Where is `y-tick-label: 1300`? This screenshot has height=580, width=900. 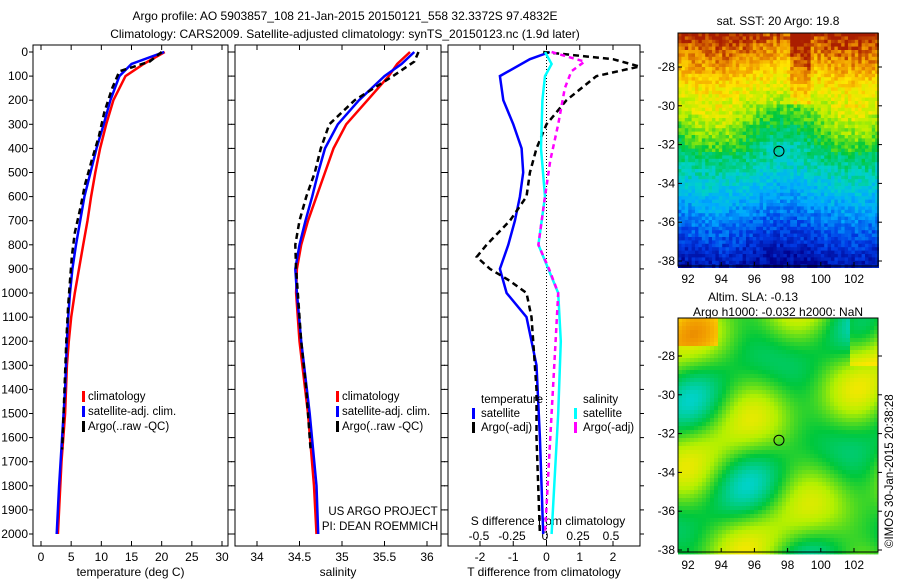 y-tick-label: 1300 is located at coordinates (14, 365).